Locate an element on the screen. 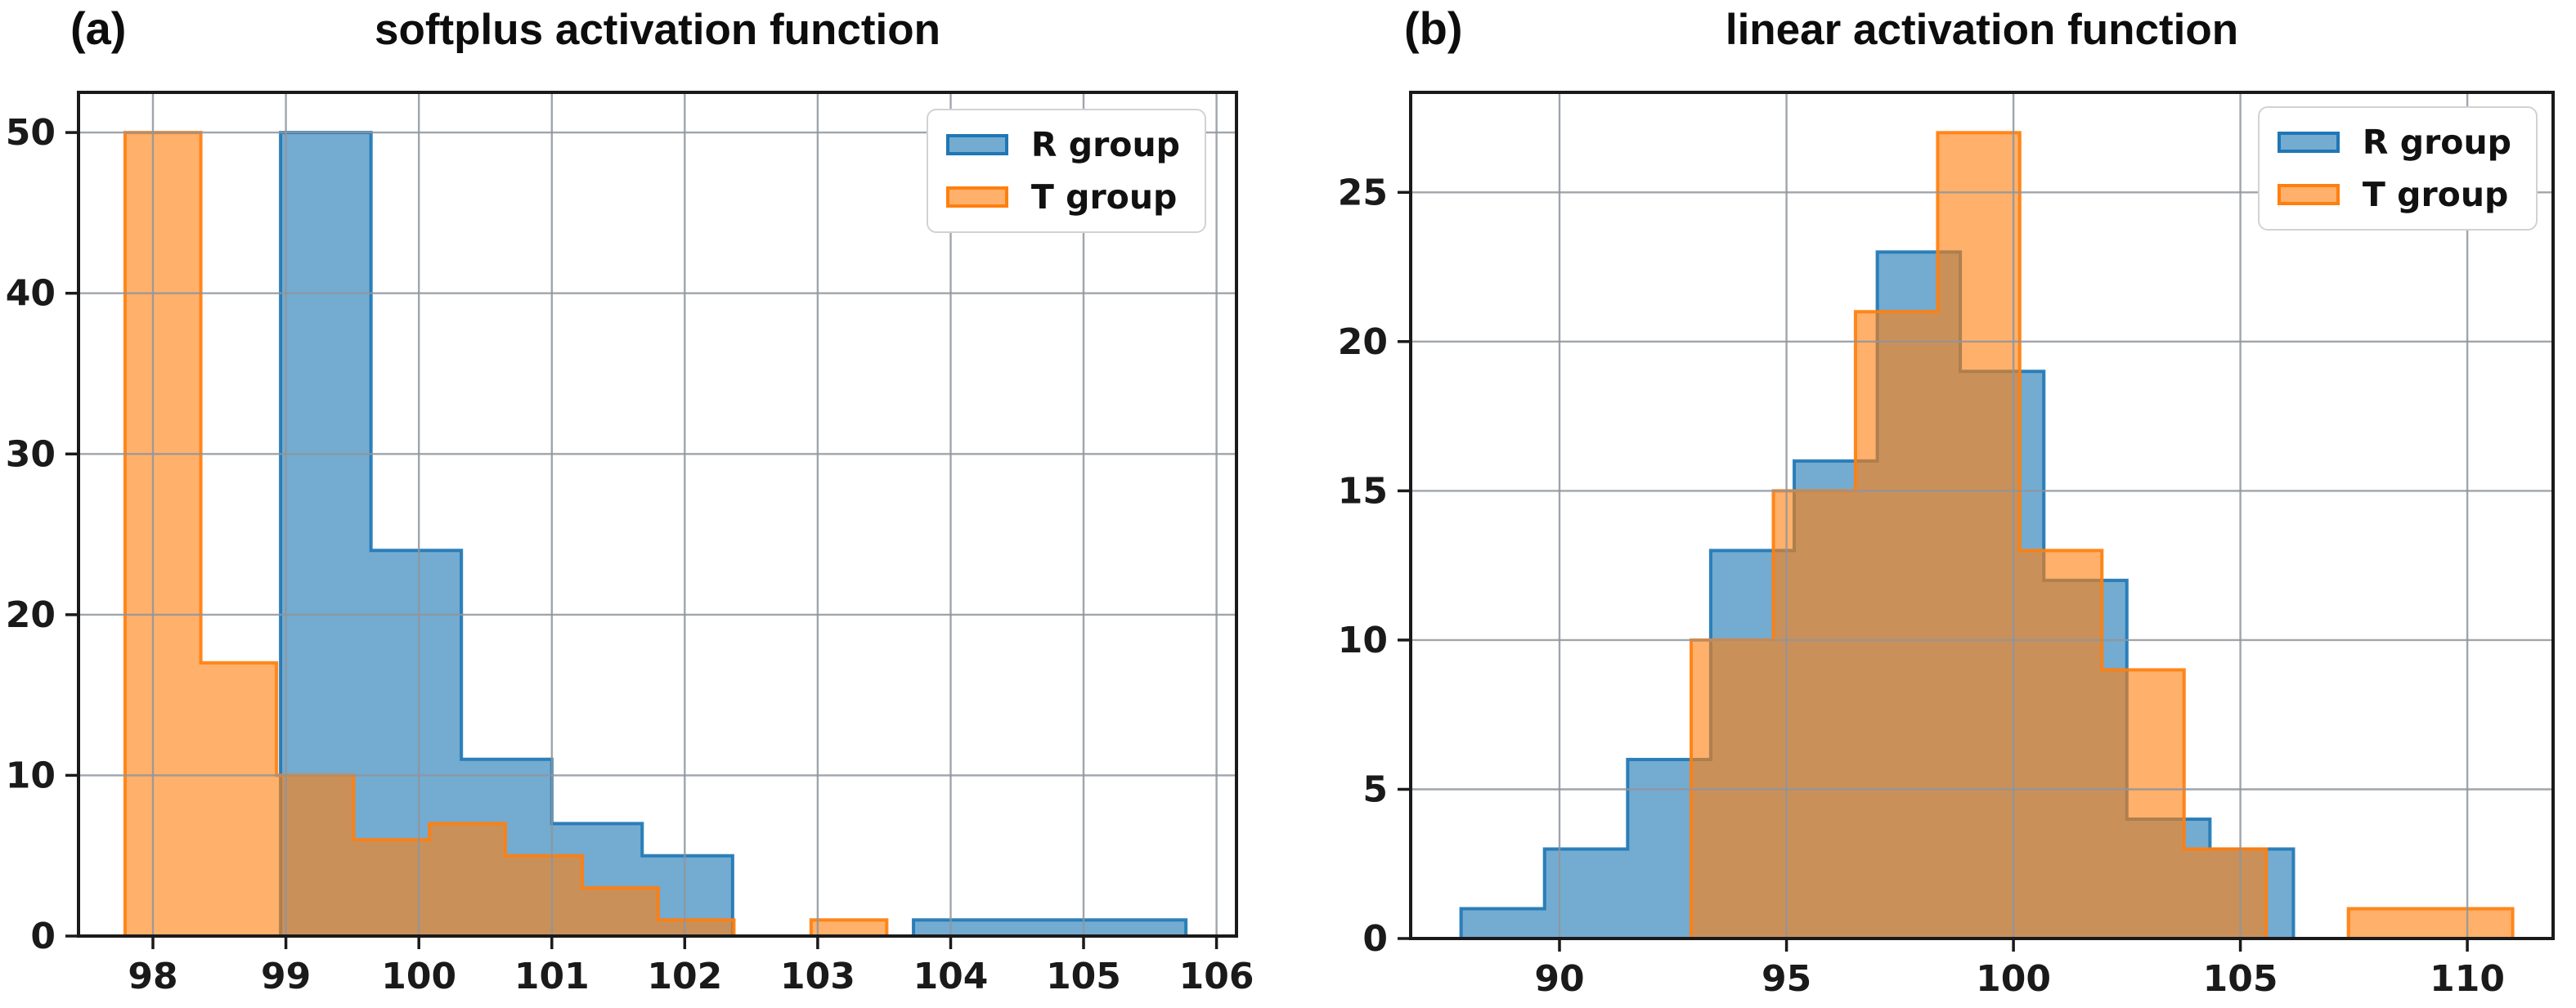  svg-text: 104 is located at coordinates (951, 976).